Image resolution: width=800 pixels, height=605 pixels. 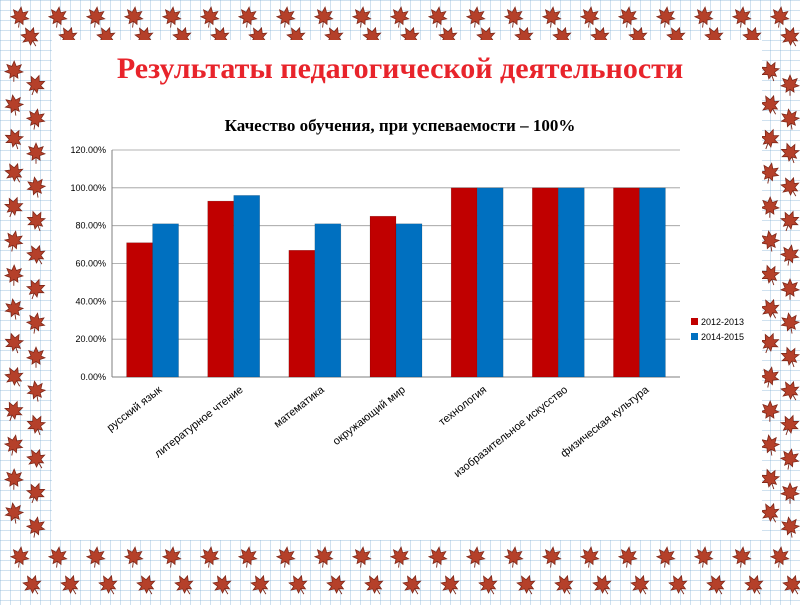 What do you see at coordinates (463, 406) in the screenshot?
I see `x-category-label: технология` at bounding box center [463, 406].